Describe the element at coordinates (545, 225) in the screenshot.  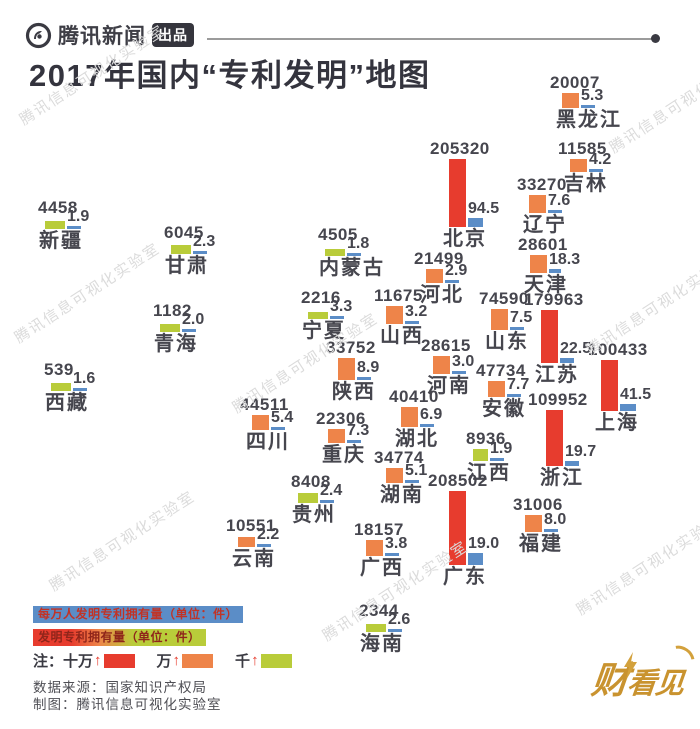
I see `province-name-label: 辽宁` at that location.